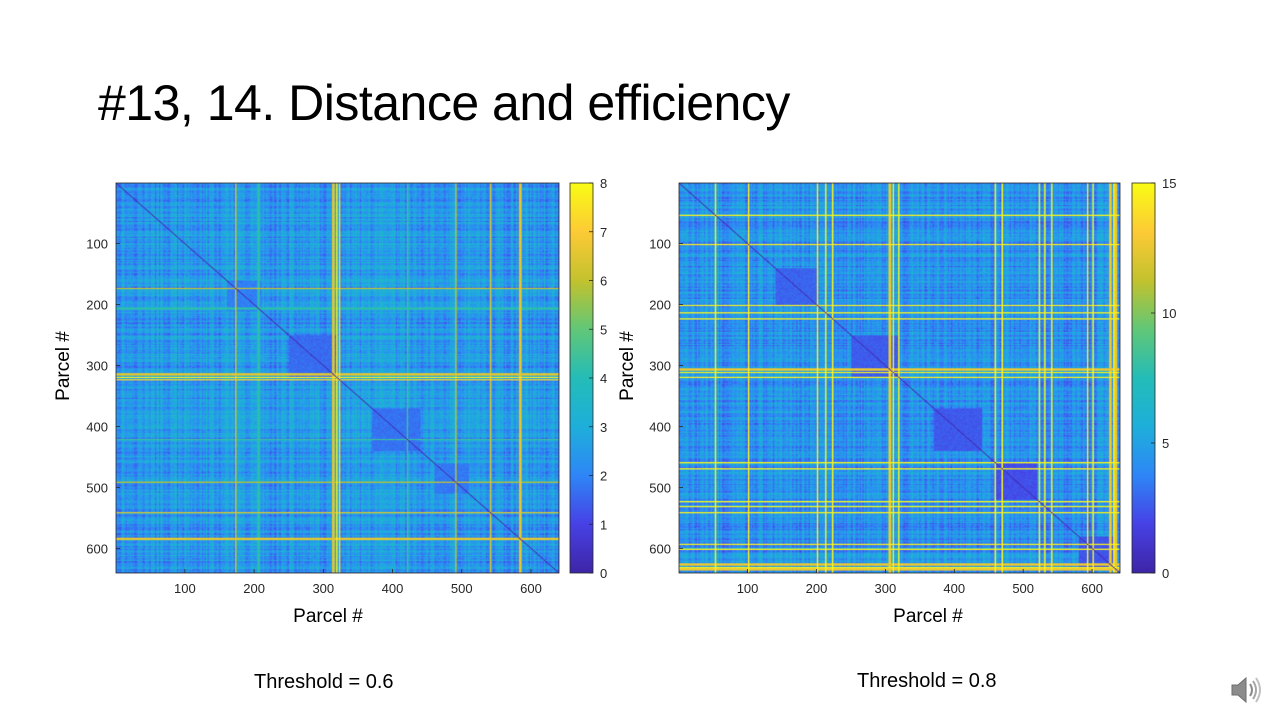 The image size is (1280, 720). What do you see at coordinates (666, 396) in the screenshot?
I see `y-ticks-right: 100 200 300 400 500 600` at bounding box center [666, 396].